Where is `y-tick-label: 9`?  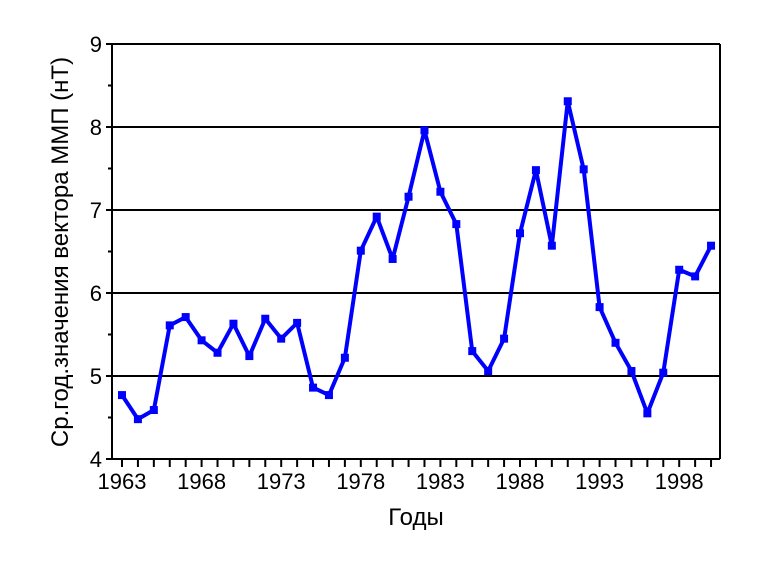
y-tick-label: 9 is located at coordinates (96, 44).